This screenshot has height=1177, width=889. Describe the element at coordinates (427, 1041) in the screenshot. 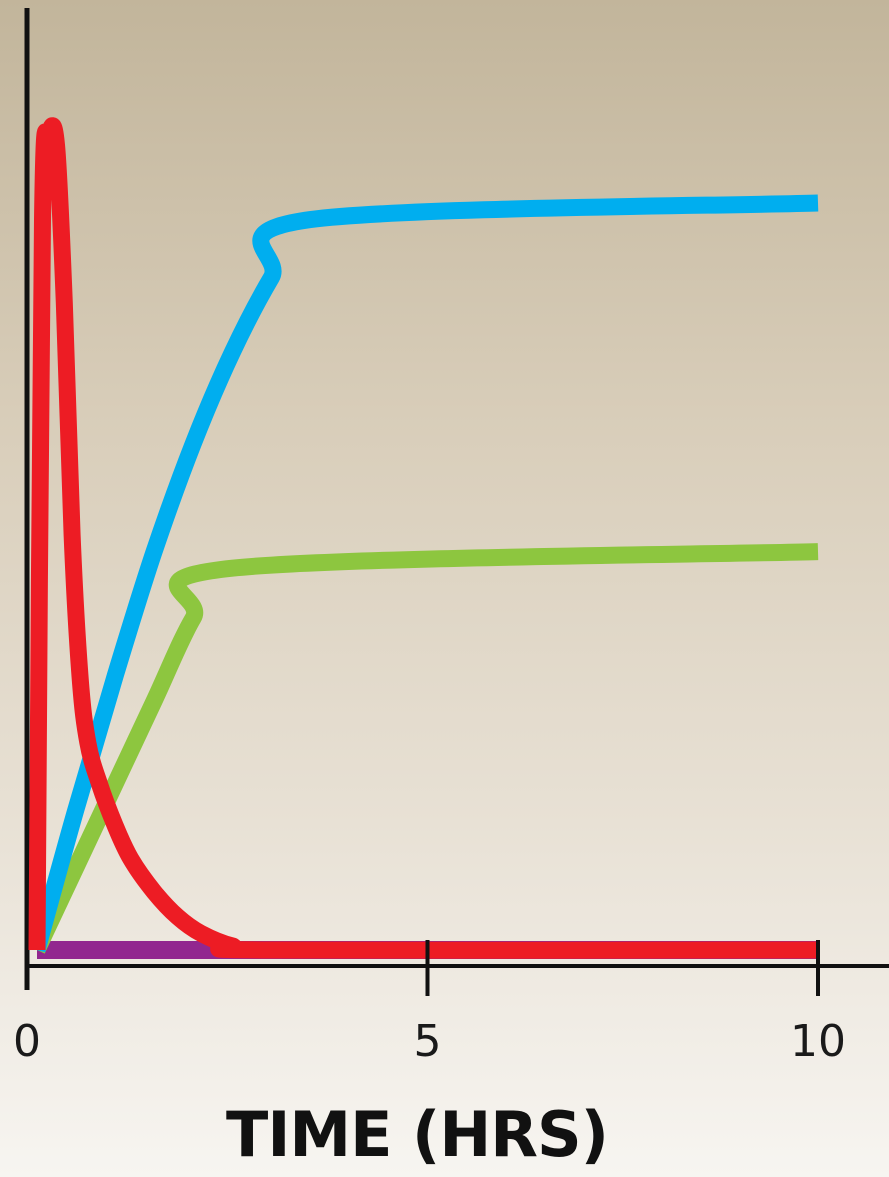

I see `x-tick-label: 5` at that location.